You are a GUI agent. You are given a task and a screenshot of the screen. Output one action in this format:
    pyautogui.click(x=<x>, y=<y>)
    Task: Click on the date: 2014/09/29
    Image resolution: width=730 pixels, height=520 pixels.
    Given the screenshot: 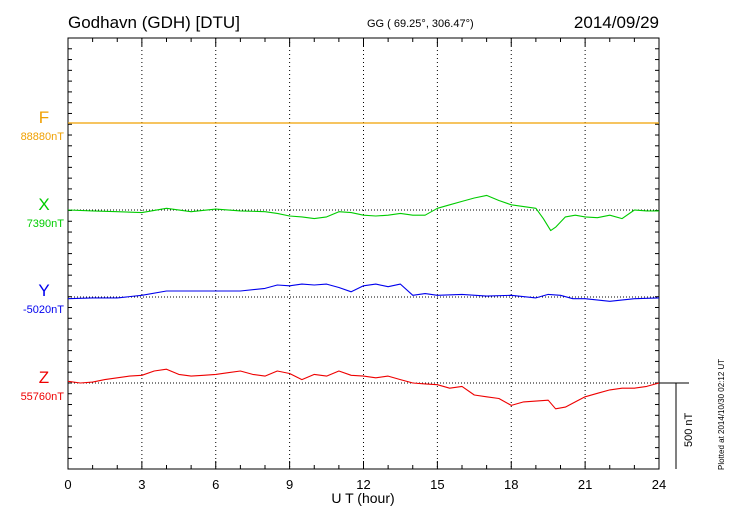 What is the action you would take?
    pyautogui.click(x=616, y=22)
    